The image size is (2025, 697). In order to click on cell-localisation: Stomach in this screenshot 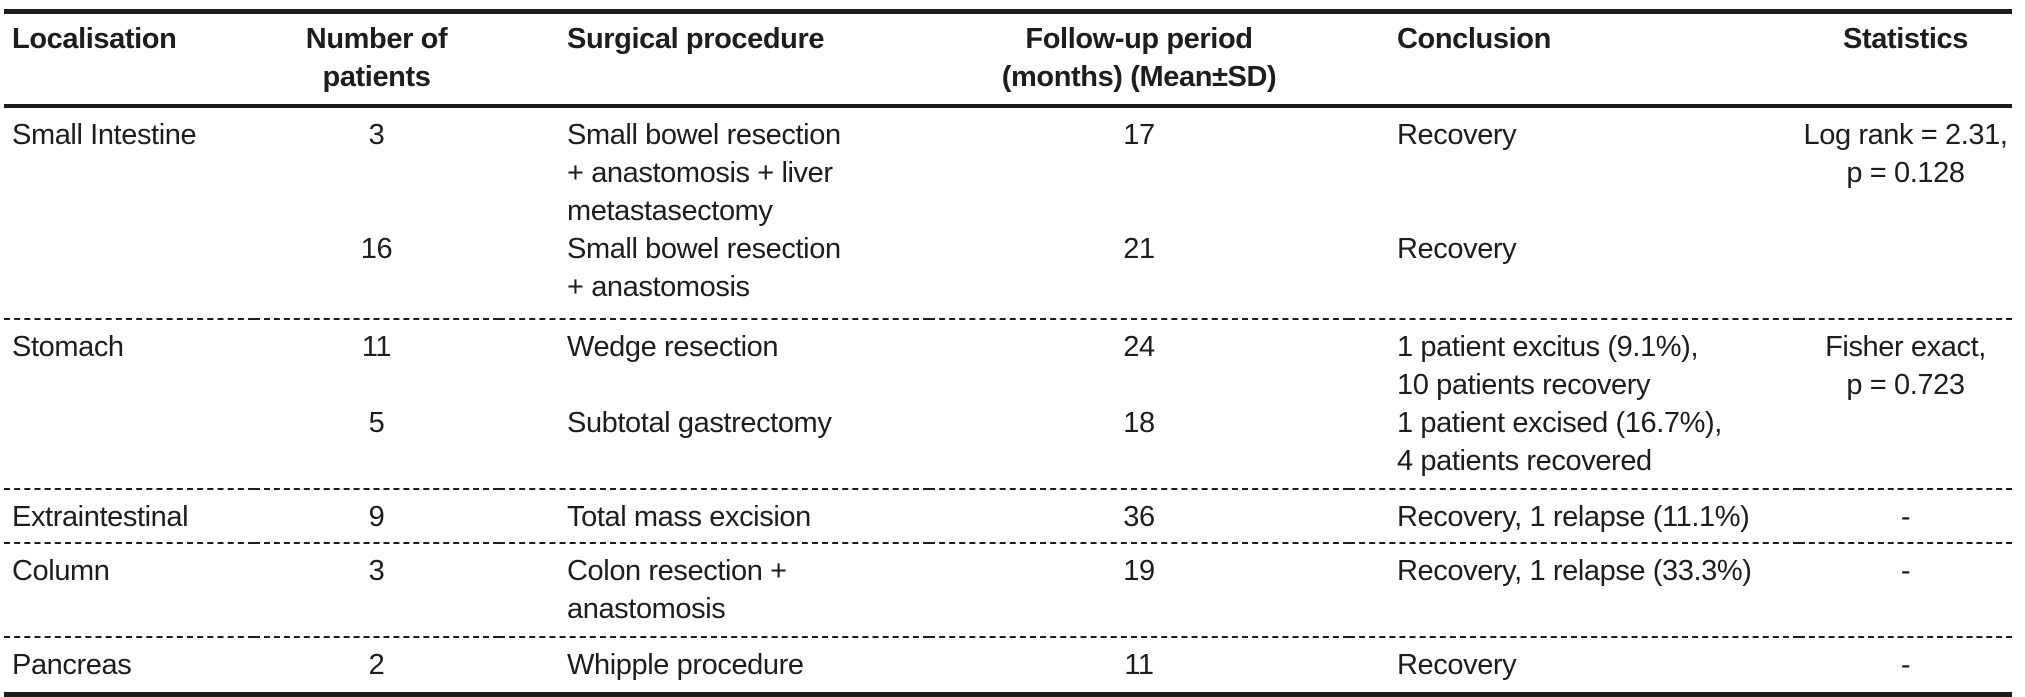, I will do `click(129, 361)`.